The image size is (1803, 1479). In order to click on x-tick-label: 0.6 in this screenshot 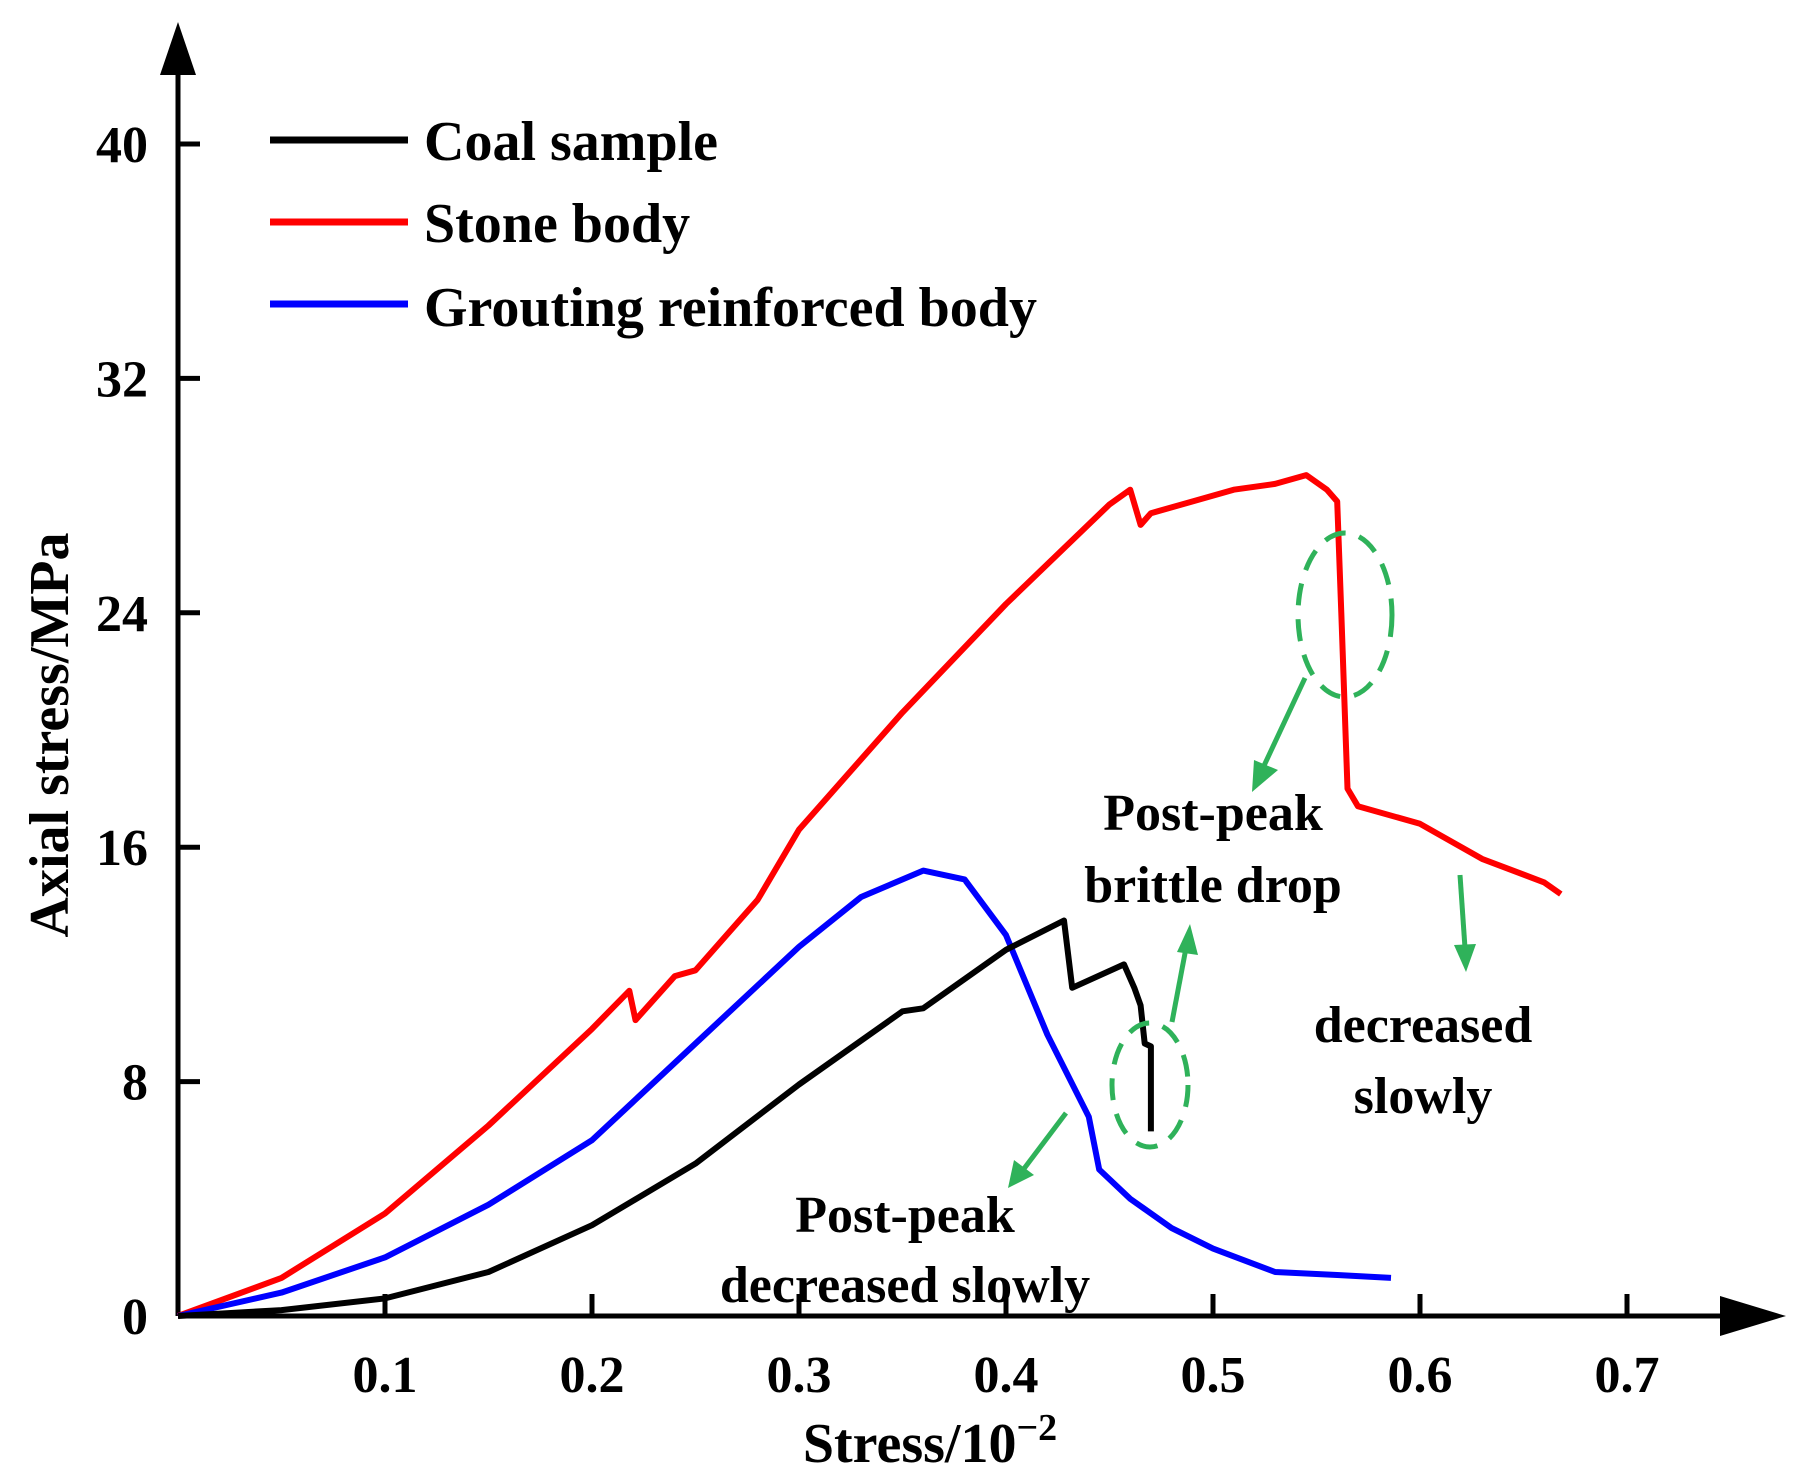, I will do `click(1420, 1375)`.